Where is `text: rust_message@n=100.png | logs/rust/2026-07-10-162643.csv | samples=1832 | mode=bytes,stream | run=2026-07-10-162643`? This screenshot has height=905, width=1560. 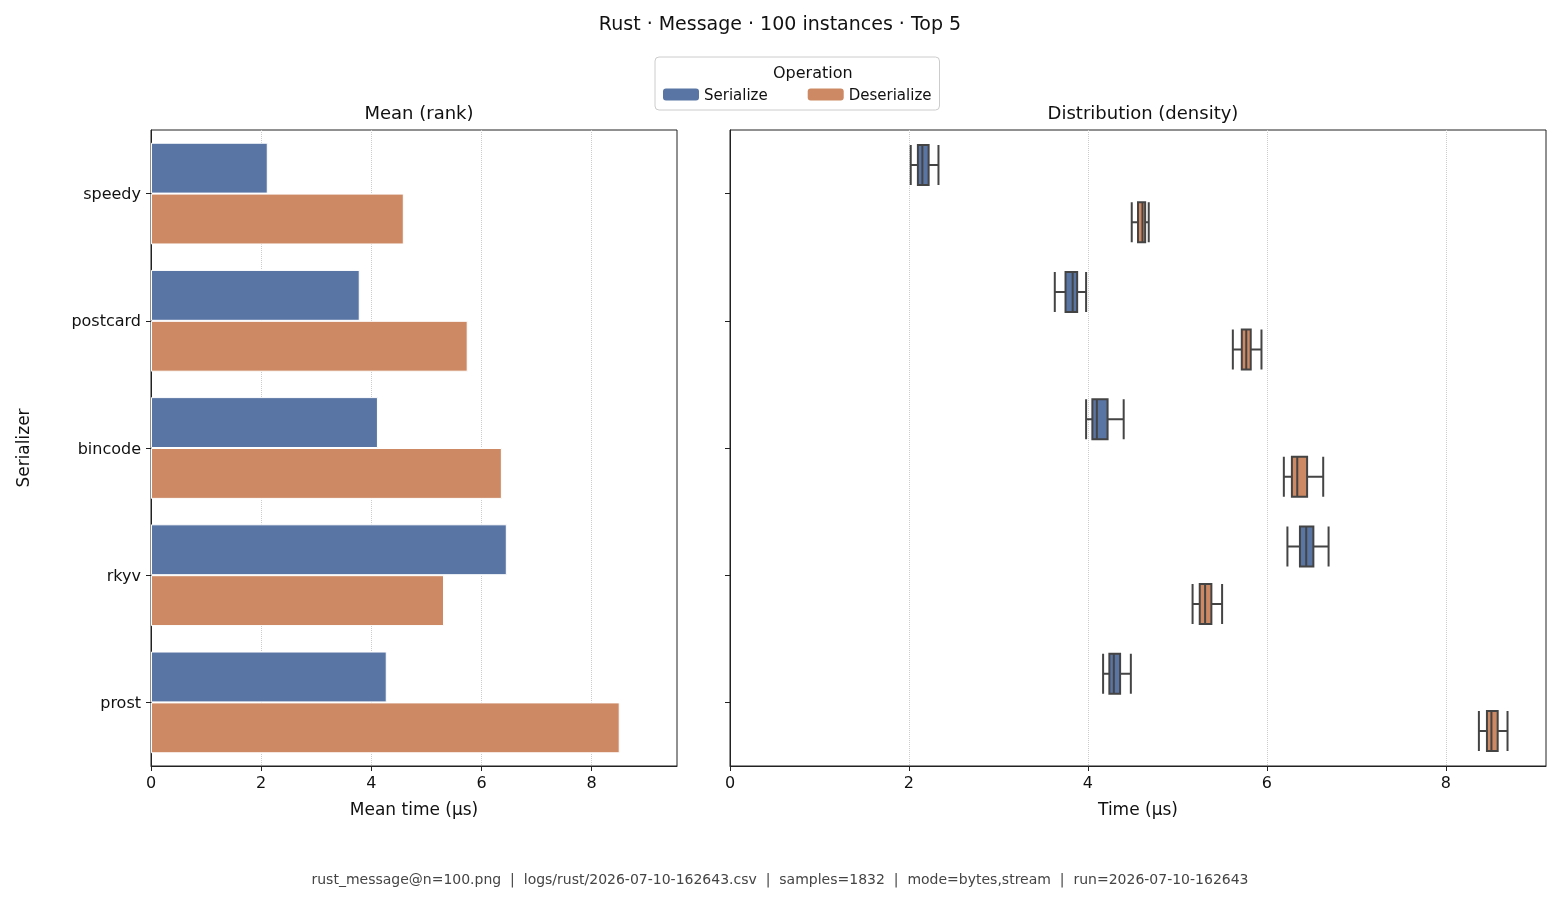
text: rust_message@n=100.png | logs/rust/2026-07-10-162643.csv | samples=1832 | mode=bytes,stream | run=2026-07-10-162643 is located at coordinates (780, 879).